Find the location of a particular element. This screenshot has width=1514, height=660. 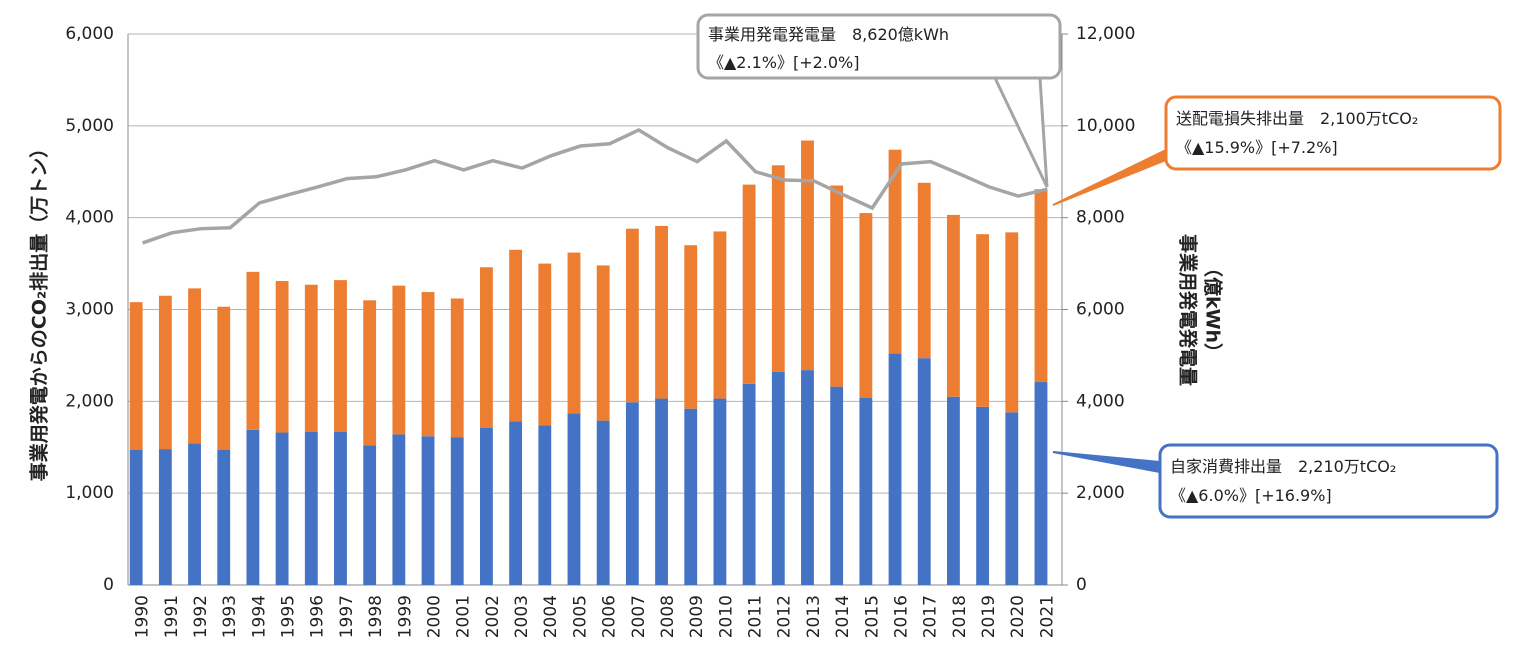

x-tick-label: 2015 is located at coordinates (872, 616).